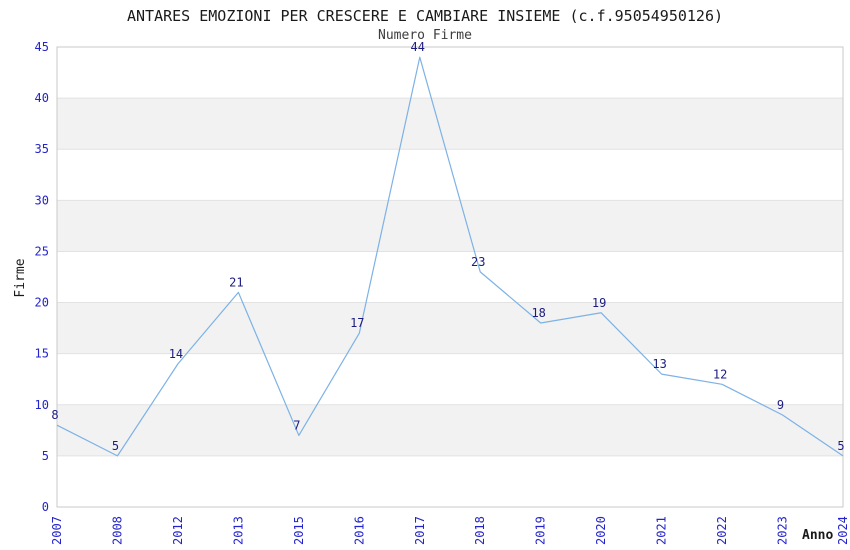  What do you see at coordinates (818, 535) in the screenshot?
I see `x-axis-label: Anno` at bounding box center [818, 535].